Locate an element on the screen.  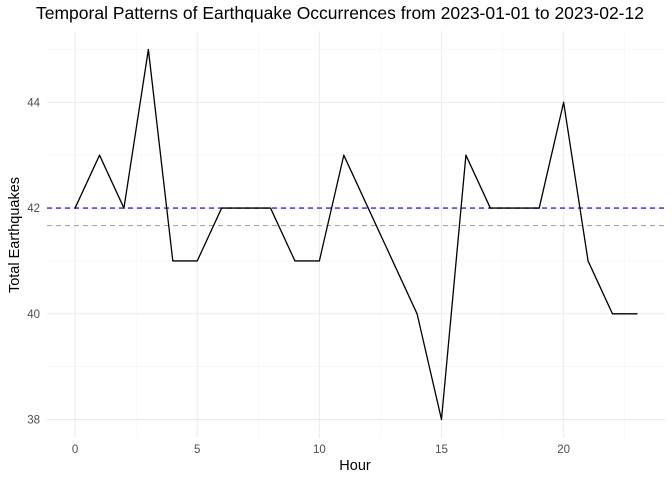
reference-lines is located at coordinates (356, 217).